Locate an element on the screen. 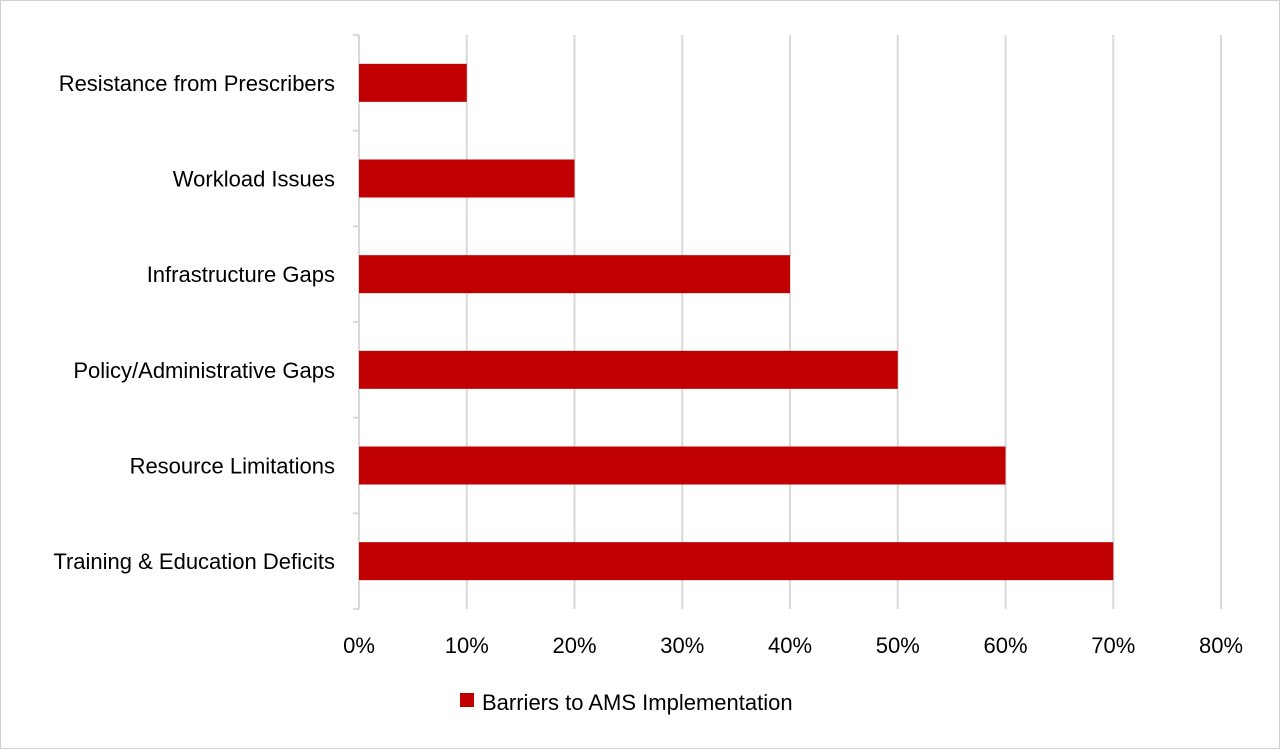  x-tick-label: 50% is located at coordinates (898, 645).